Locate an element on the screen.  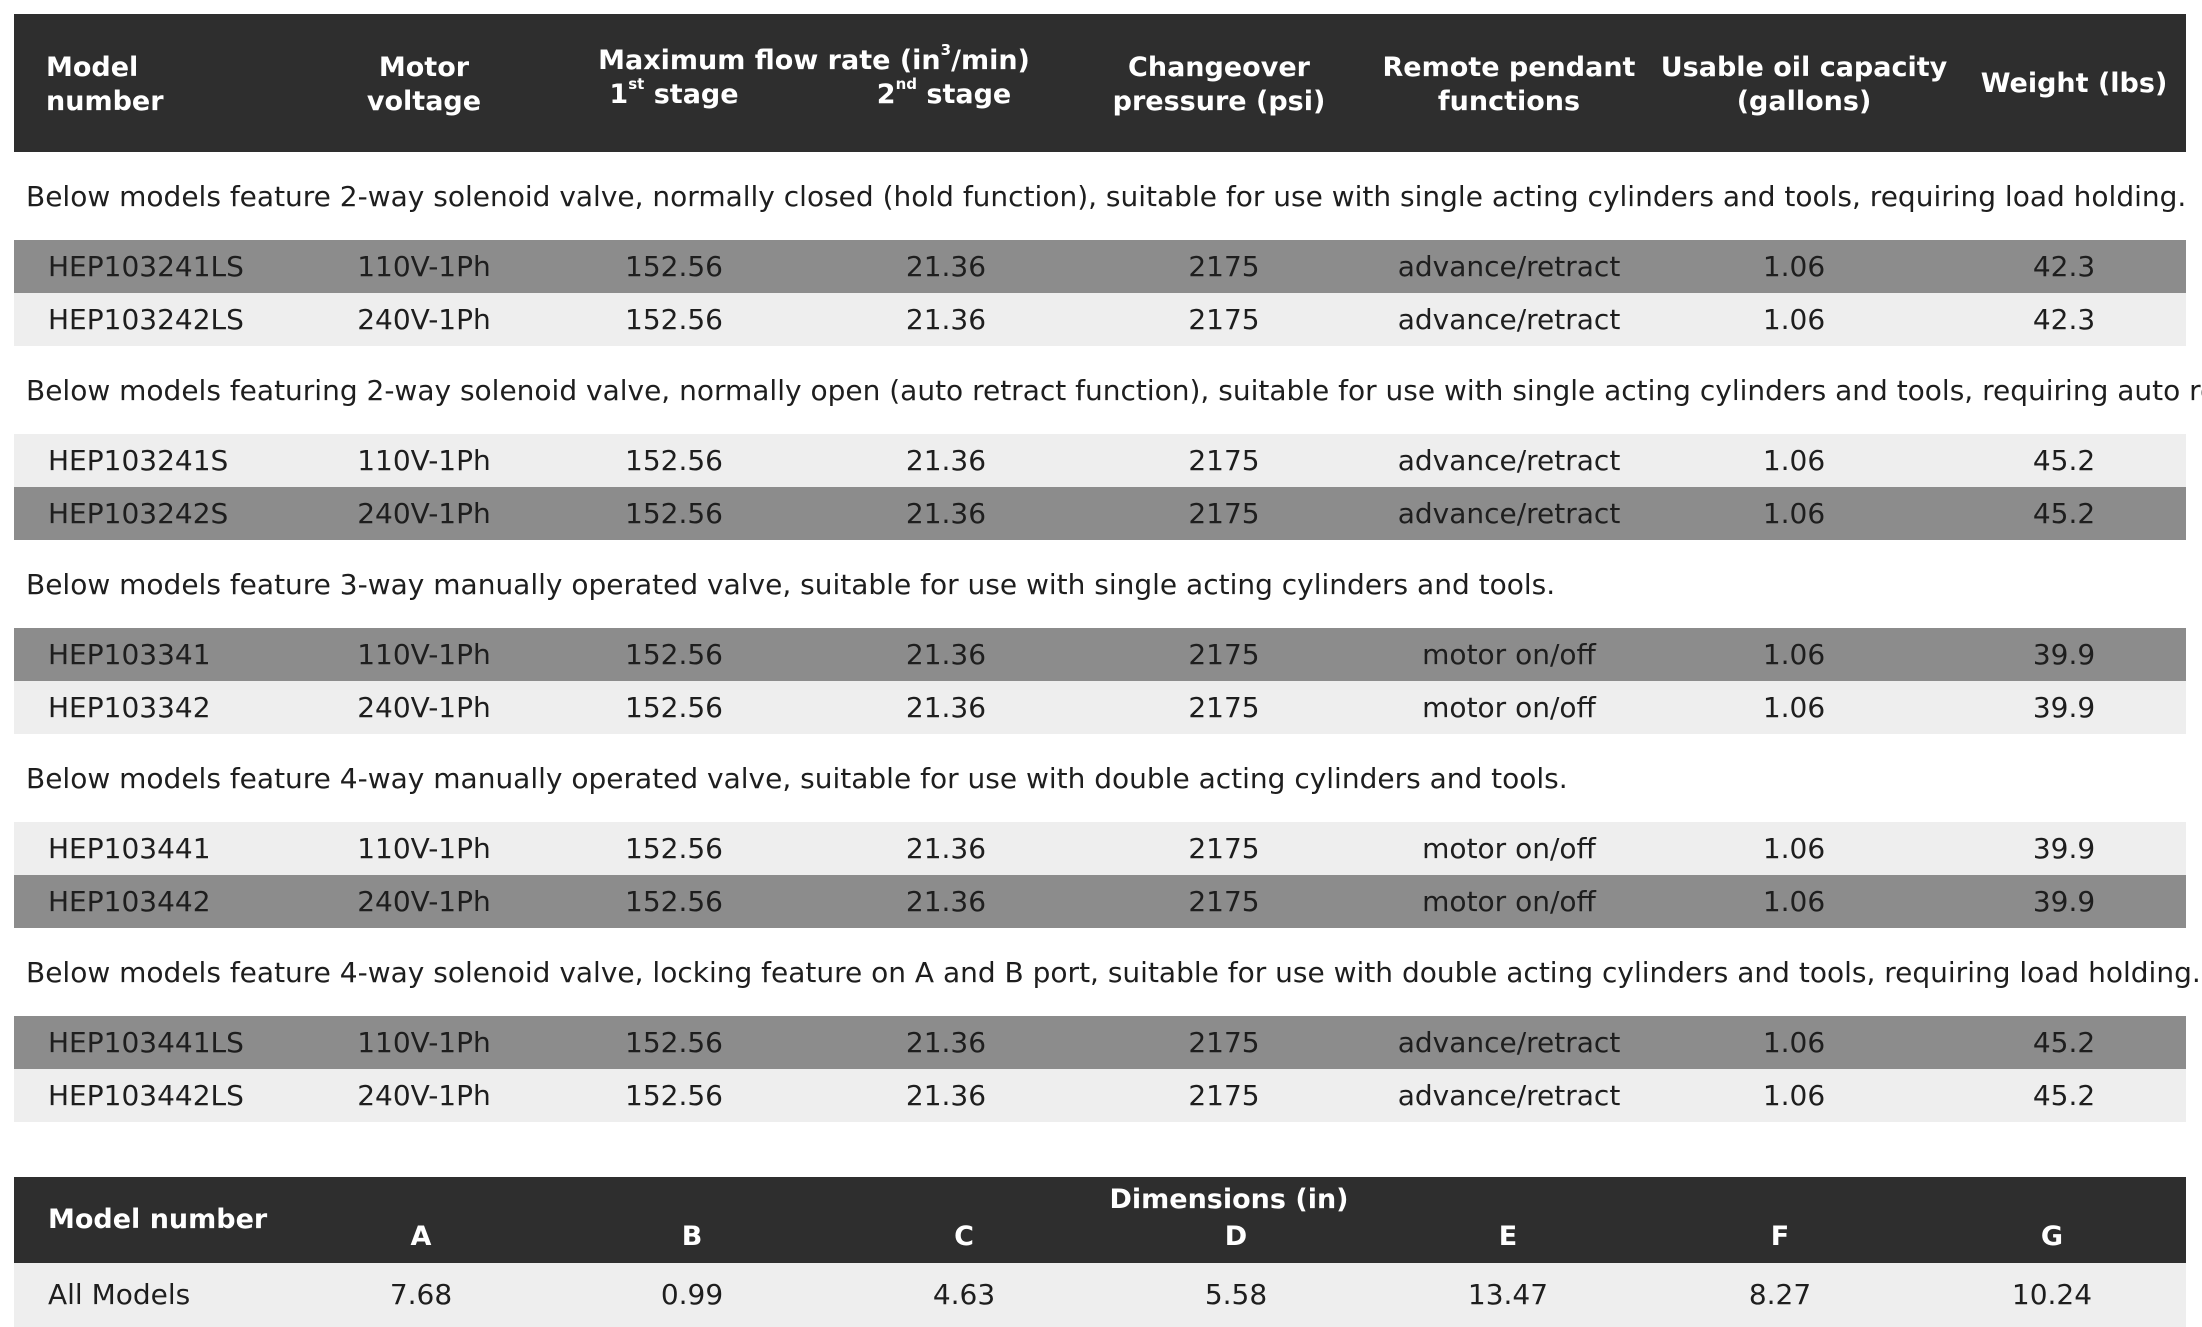
cell-model-number: HEP103242S is located at coordinates (138, 513).